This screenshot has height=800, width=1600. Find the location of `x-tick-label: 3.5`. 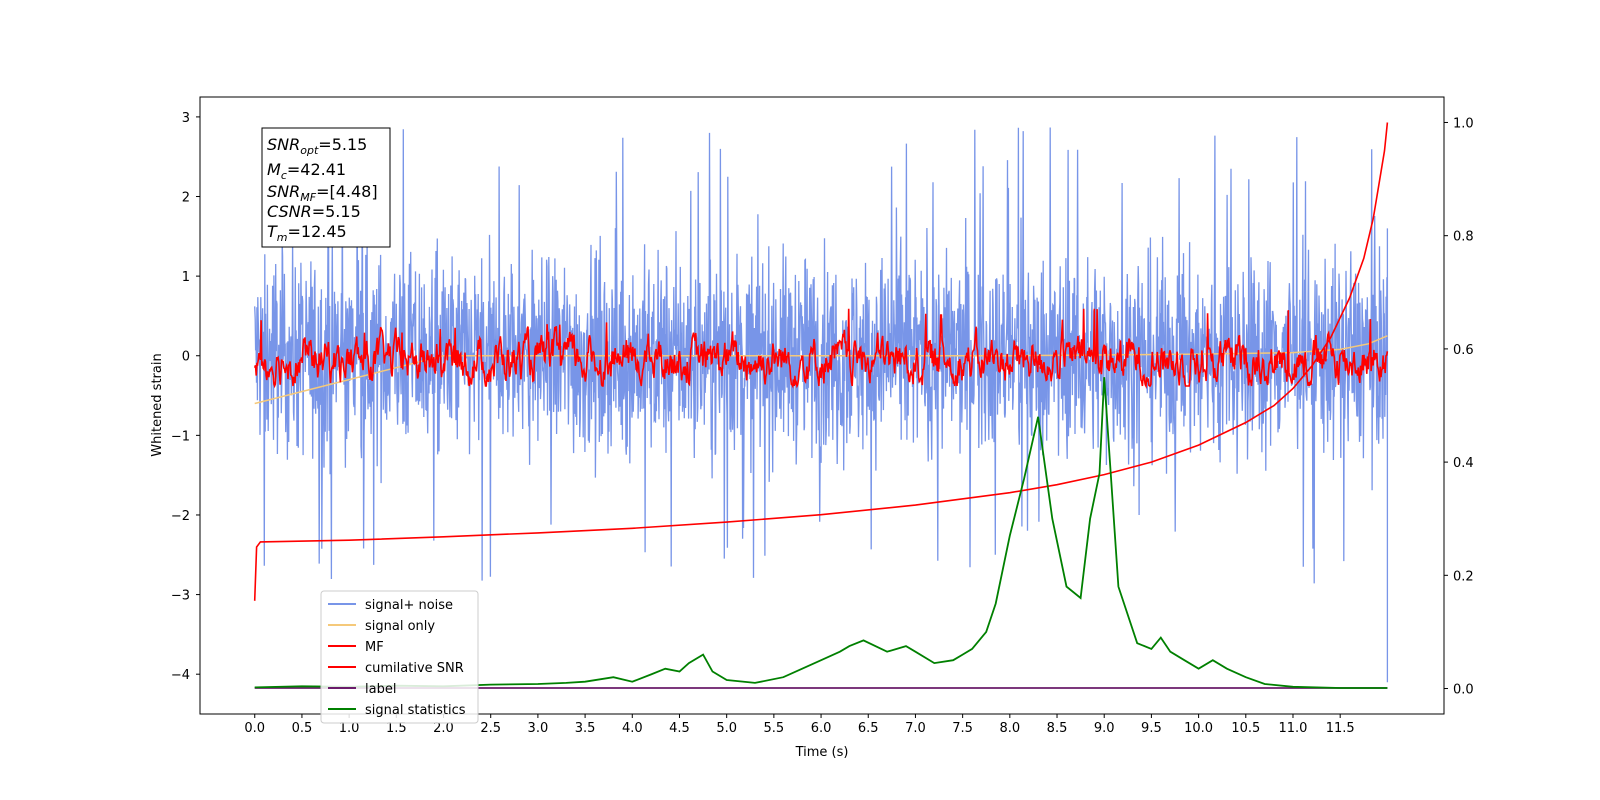

x-tick-label: 3.5 is located at coordinates (585, 728).